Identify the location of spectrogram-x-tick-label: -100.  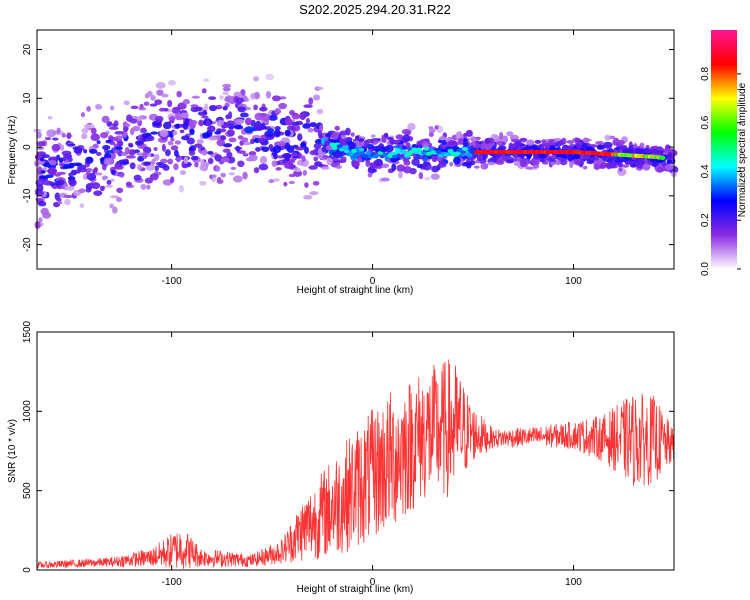
(172, 281).